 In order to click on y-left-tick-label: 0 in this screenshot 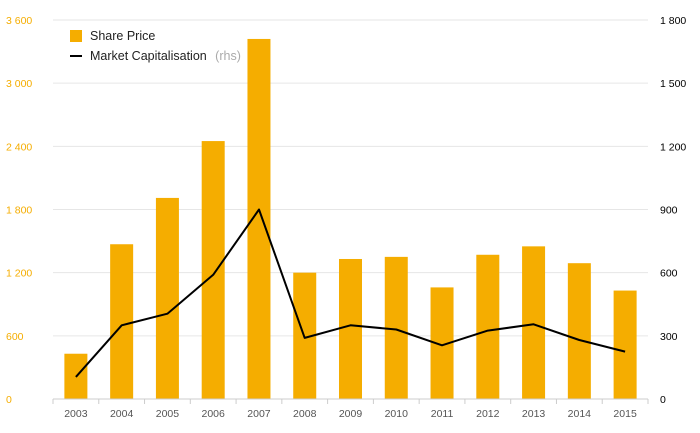, I will do `click(9, 400)`.